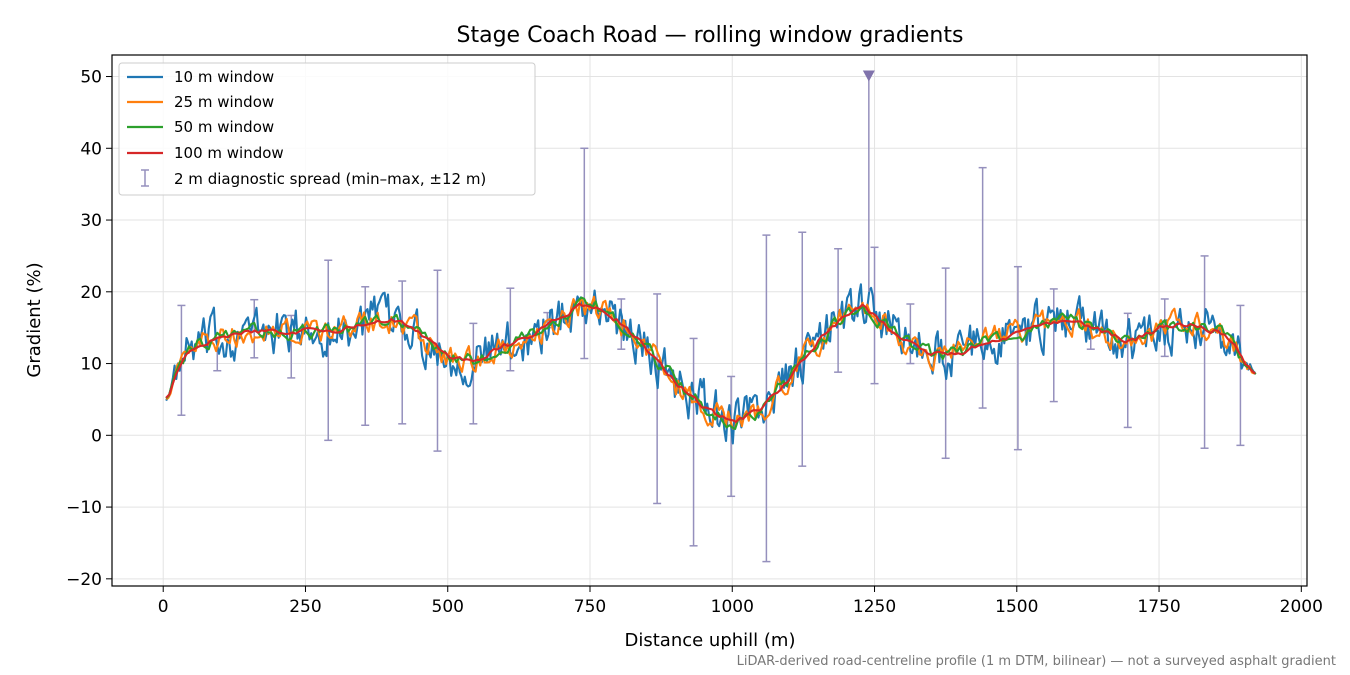 Image resolution: width=1350 pixels, height=675 pixels. Describe the element at coordinates (89, 329) in the screenshot. I see `y-axis-ticks: −20 −10 0 10 20 30 40 50` at that location.